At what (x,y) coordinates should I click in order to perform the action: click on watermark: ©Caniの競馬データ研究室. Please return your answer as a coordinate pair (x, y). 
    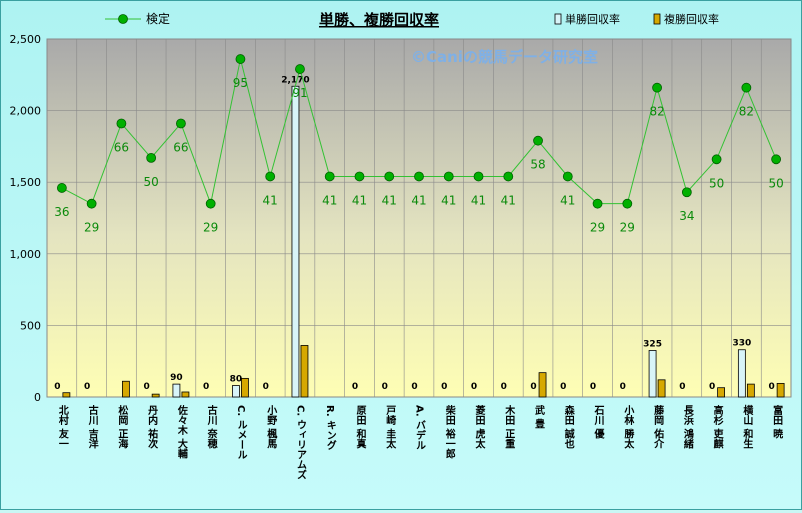
    Looking at the image, I should click on (504, 57).